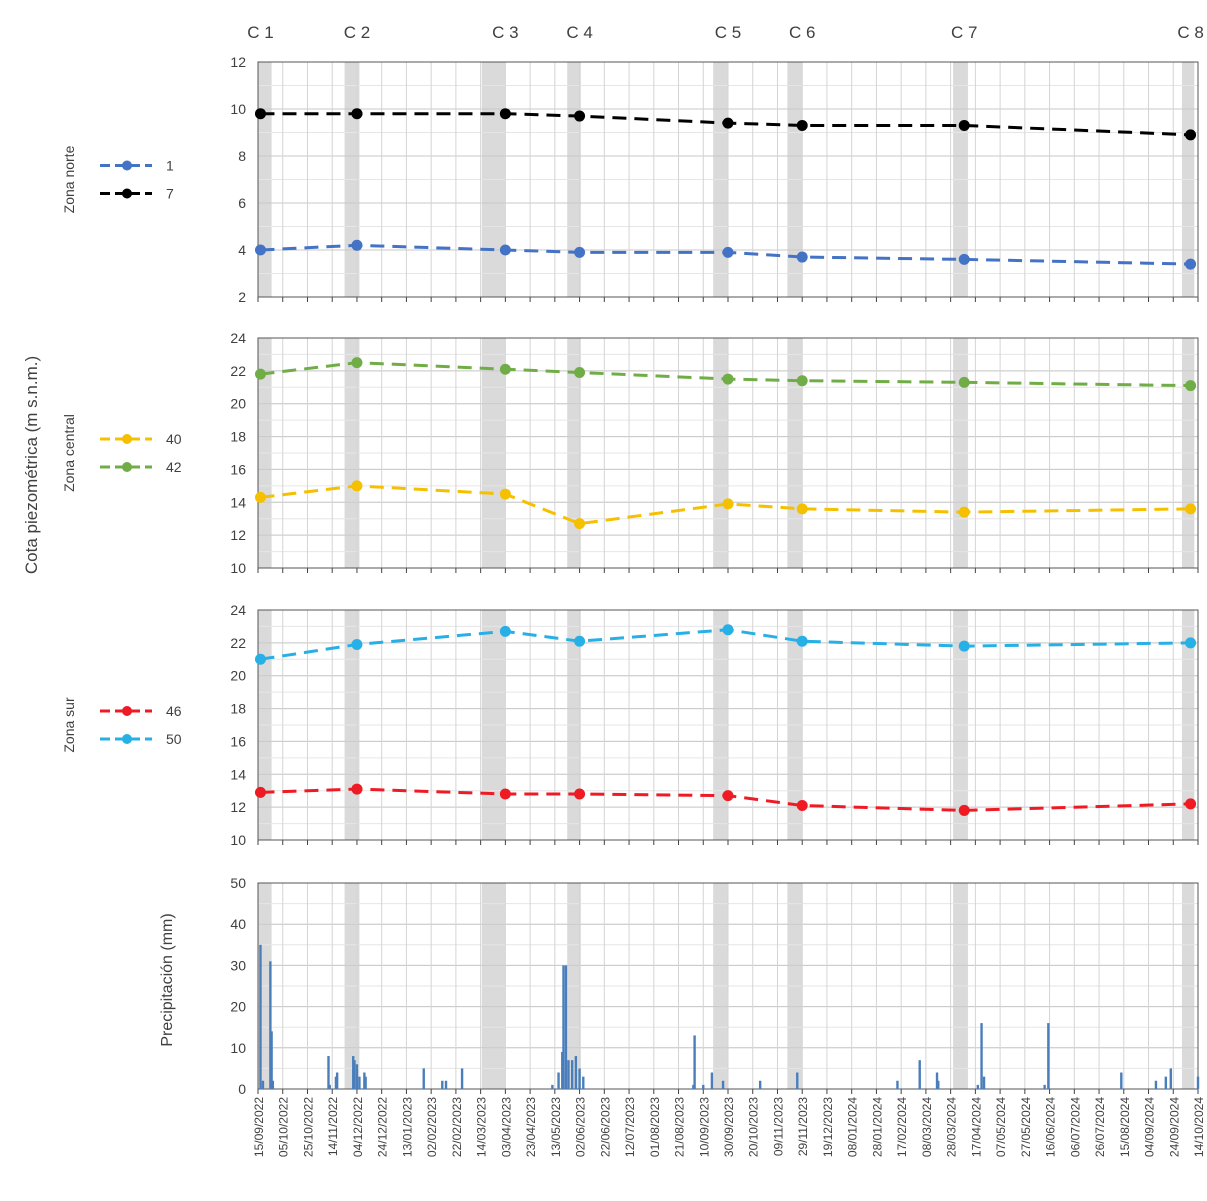 Image resolution: width=1207 pixels, height=1201 pixels. Describe the element at coordinates (729, 1016) in the screenshot. I see `precipitation-bars` at that location.